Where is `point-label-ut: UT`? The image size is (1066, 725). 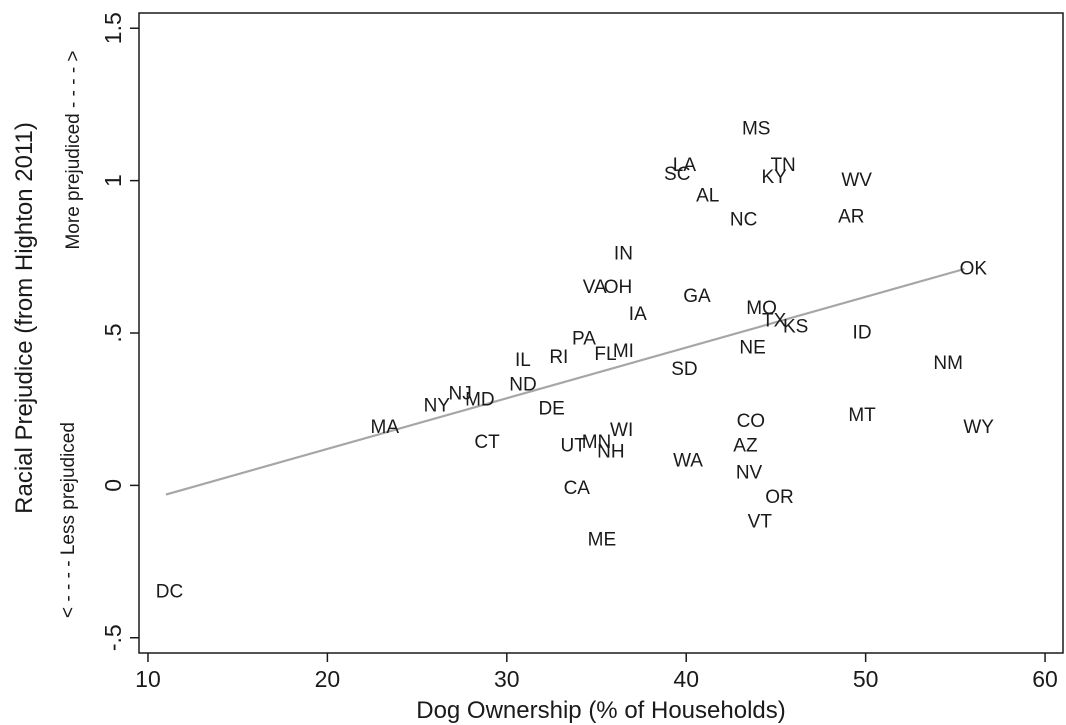
point-label-ut: UT is located at coordinates (574, 445).